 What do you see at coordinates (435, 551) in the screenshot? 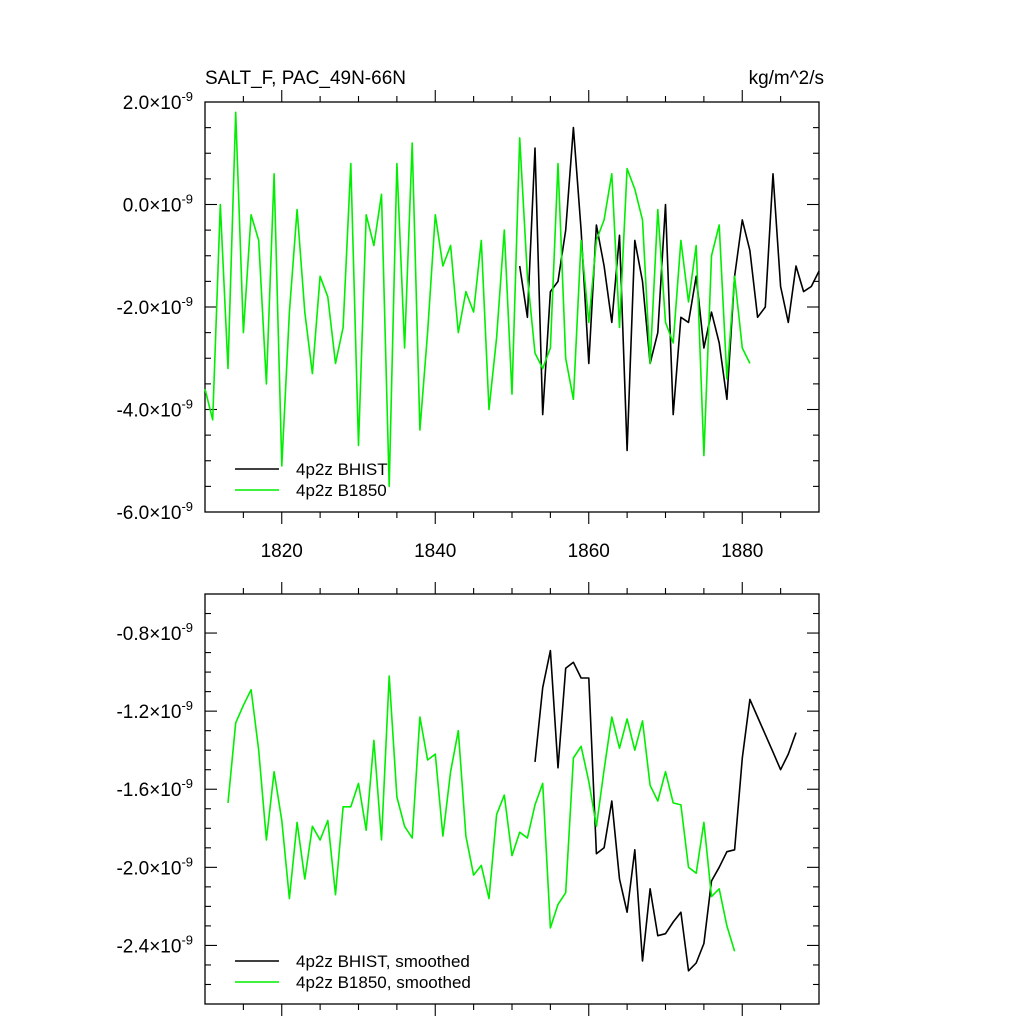
I see `x-tick-label: 1840` at bounding box center [435, 551].